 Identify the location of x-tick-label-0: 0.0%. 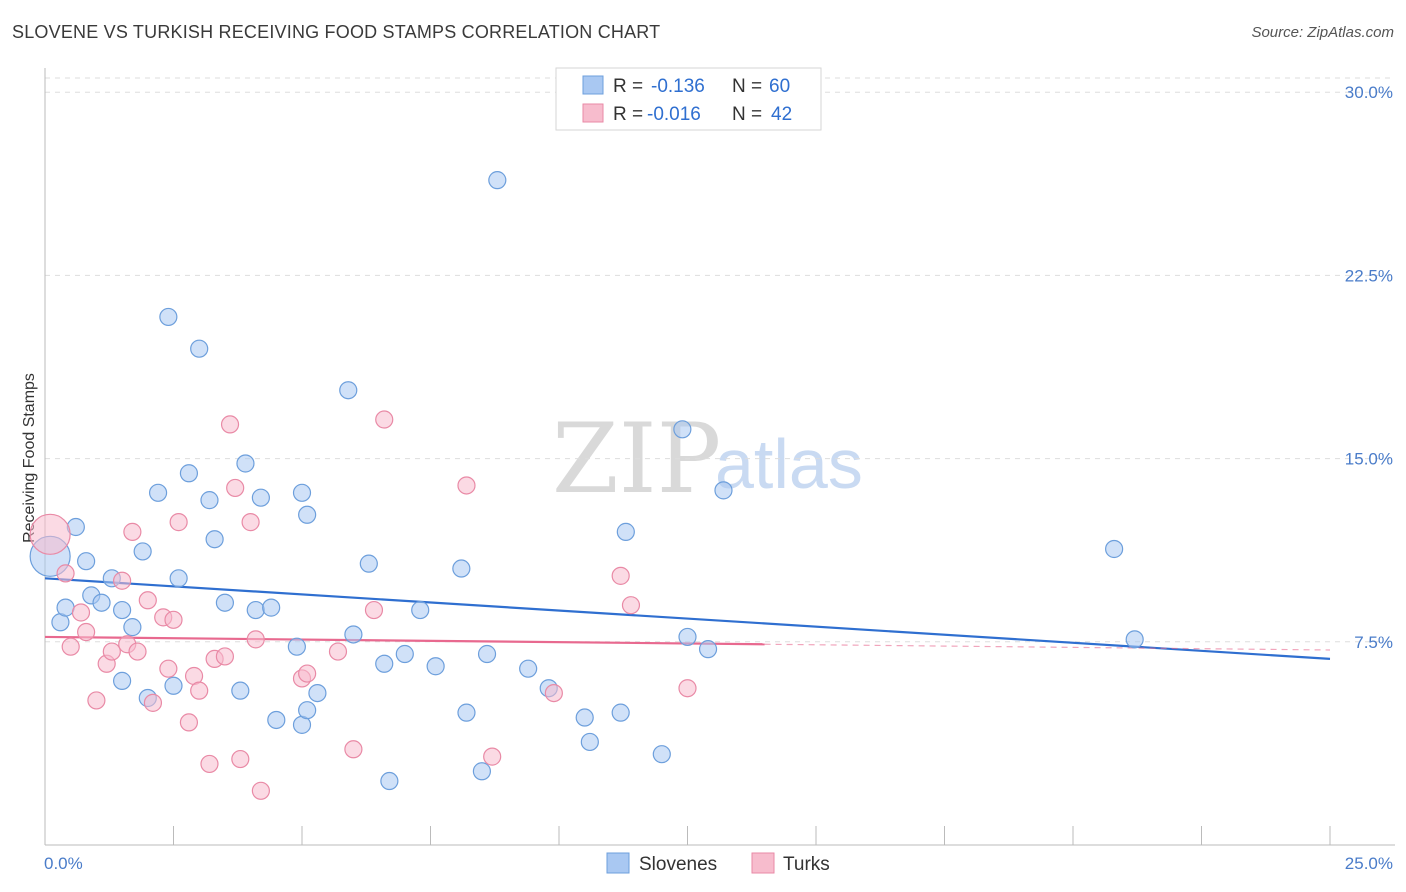
(63, 863).